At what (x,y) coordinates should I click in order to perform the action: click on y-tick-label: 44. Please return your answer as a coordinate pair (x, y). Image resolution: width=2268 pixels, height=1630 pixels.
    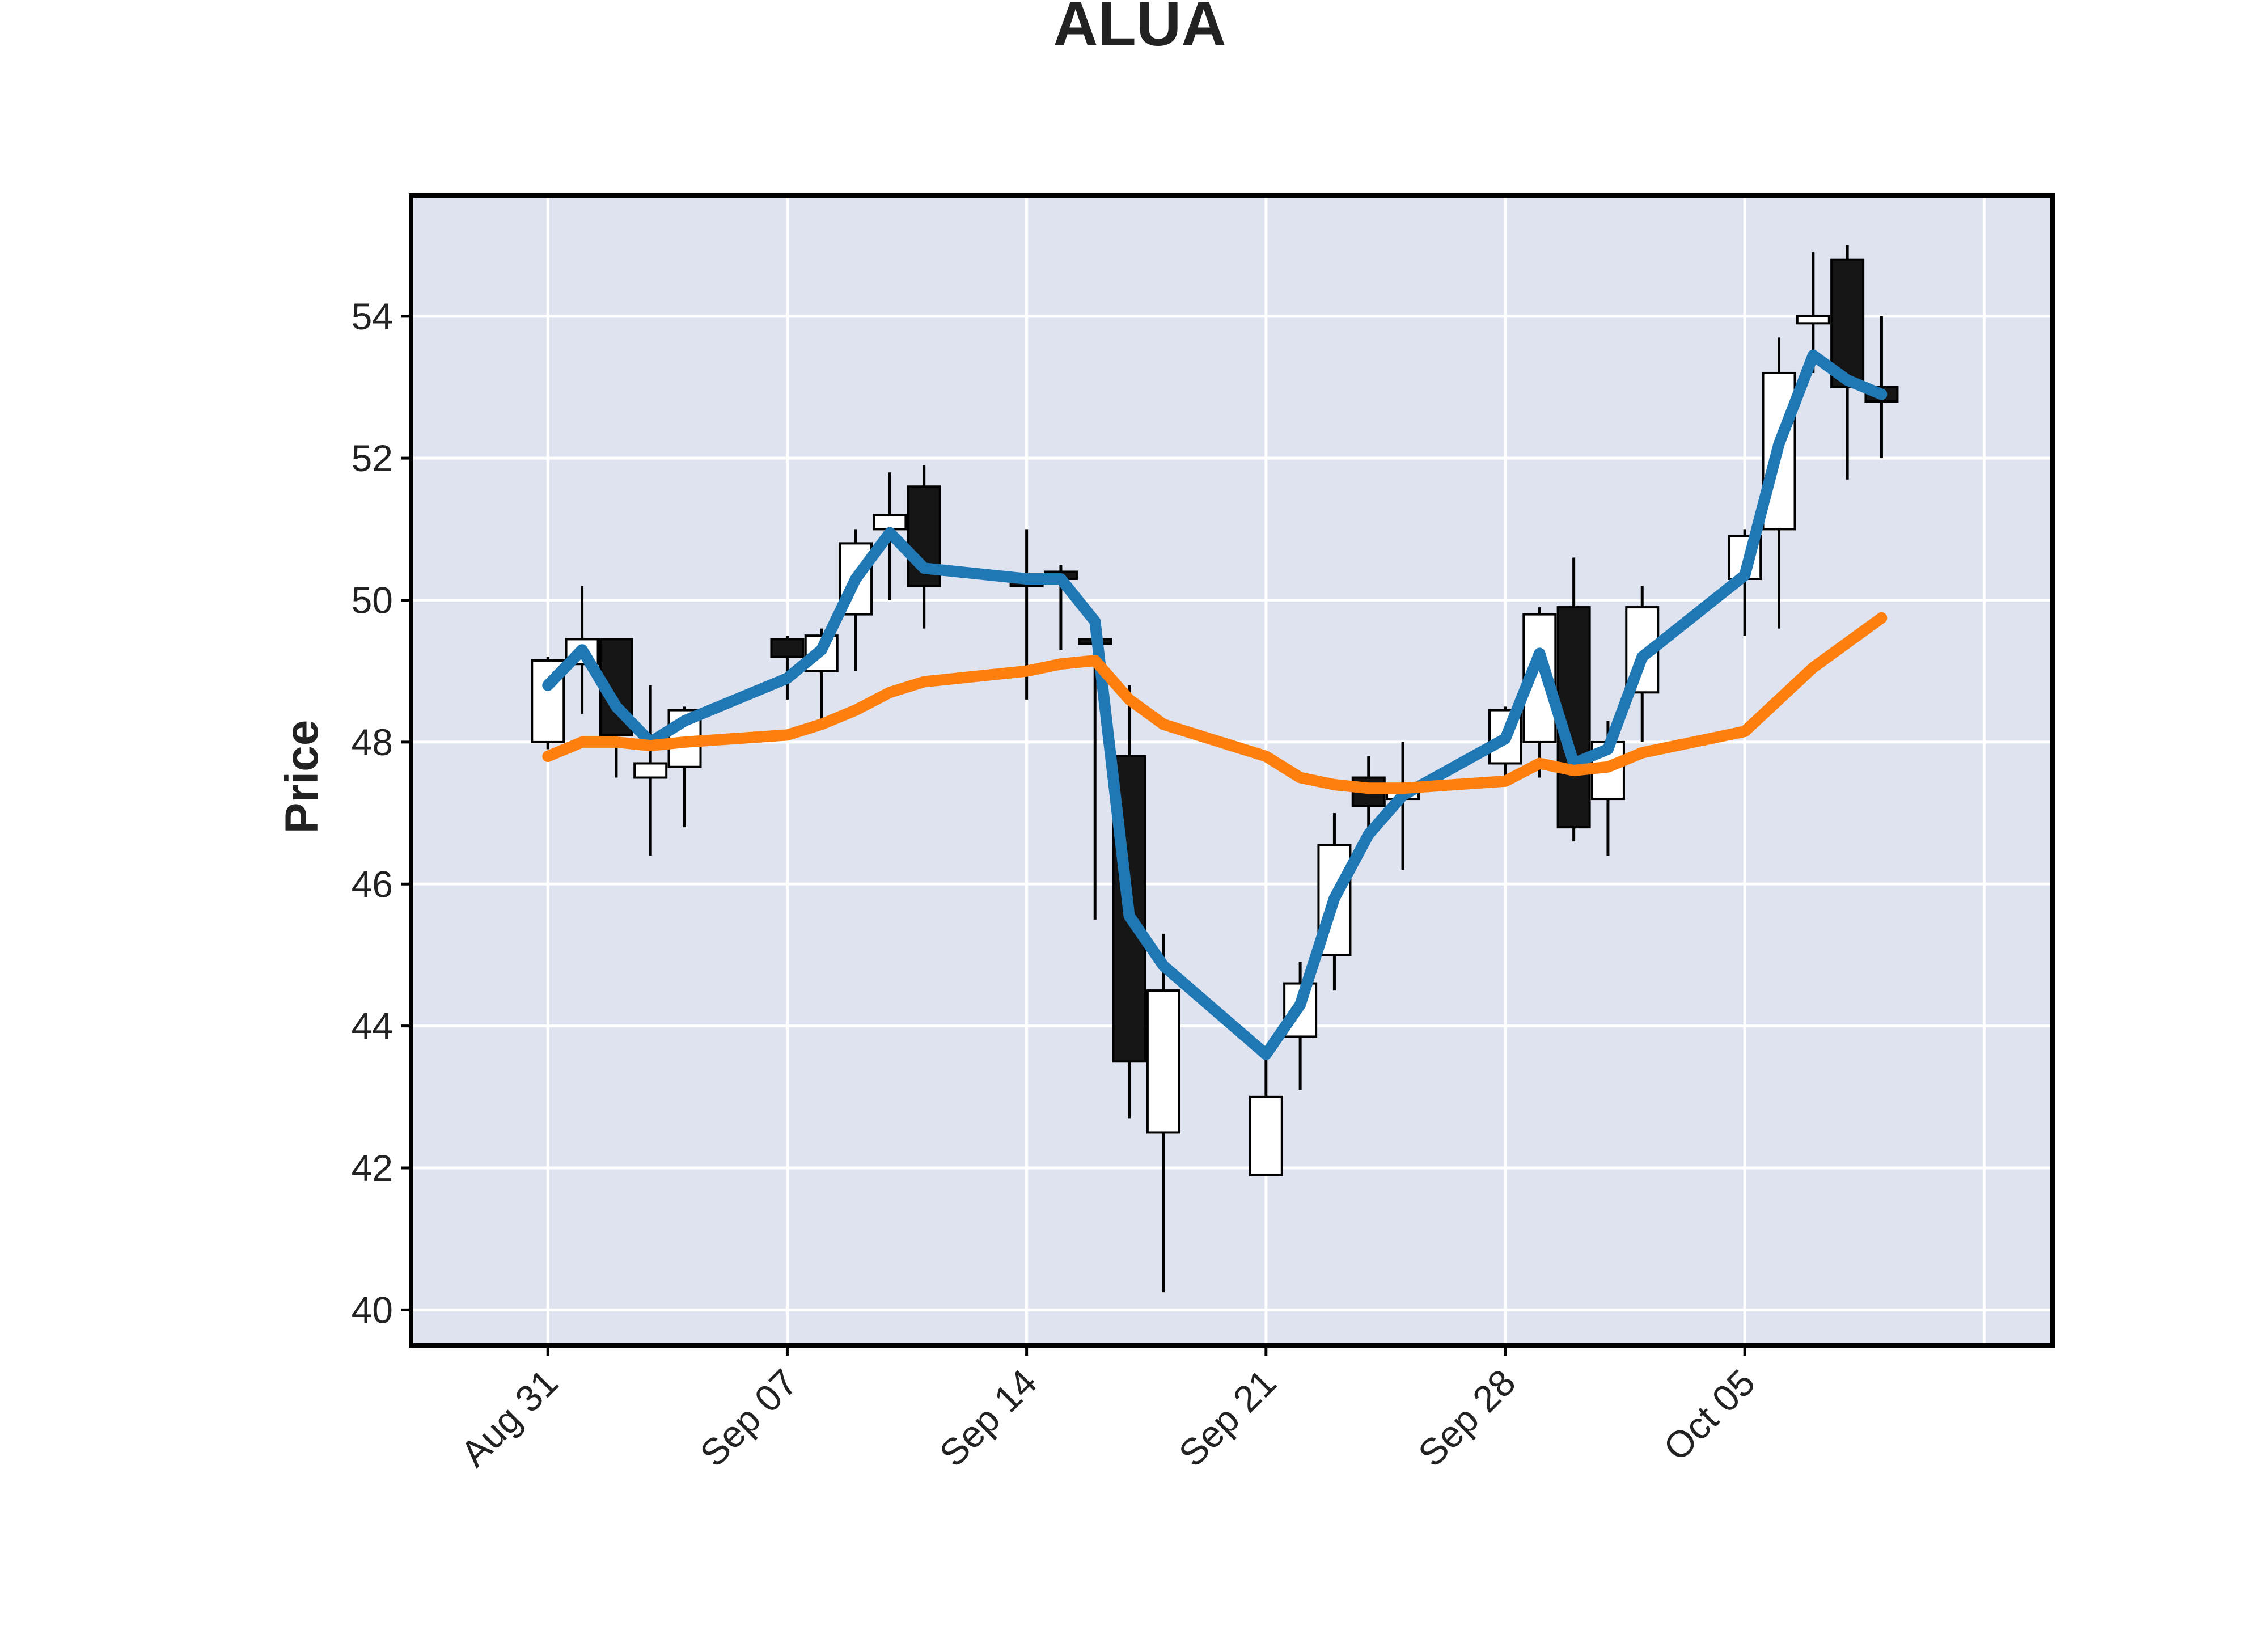
    Looking at the image, I should click on (372, 1026).